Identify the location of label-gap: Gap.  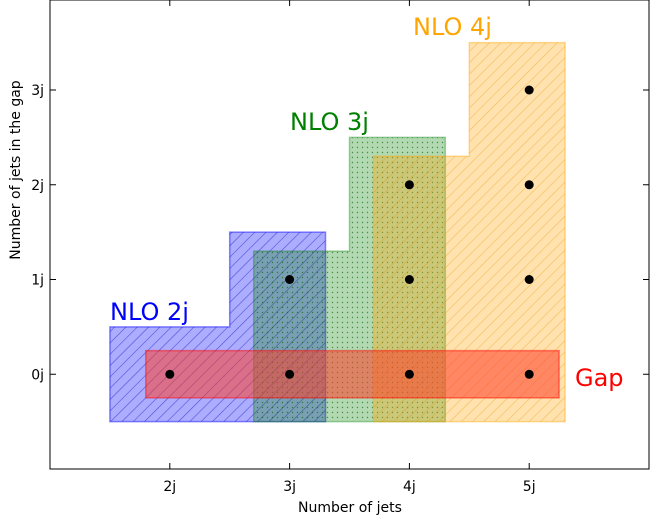
(599, 378).